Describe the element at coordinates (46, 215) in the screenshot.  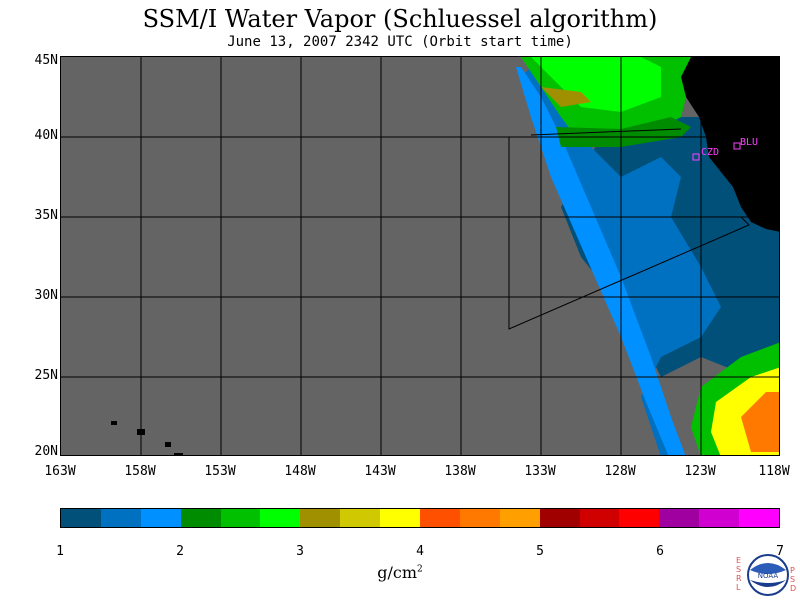
I see `lat-label: 35N` at that location.